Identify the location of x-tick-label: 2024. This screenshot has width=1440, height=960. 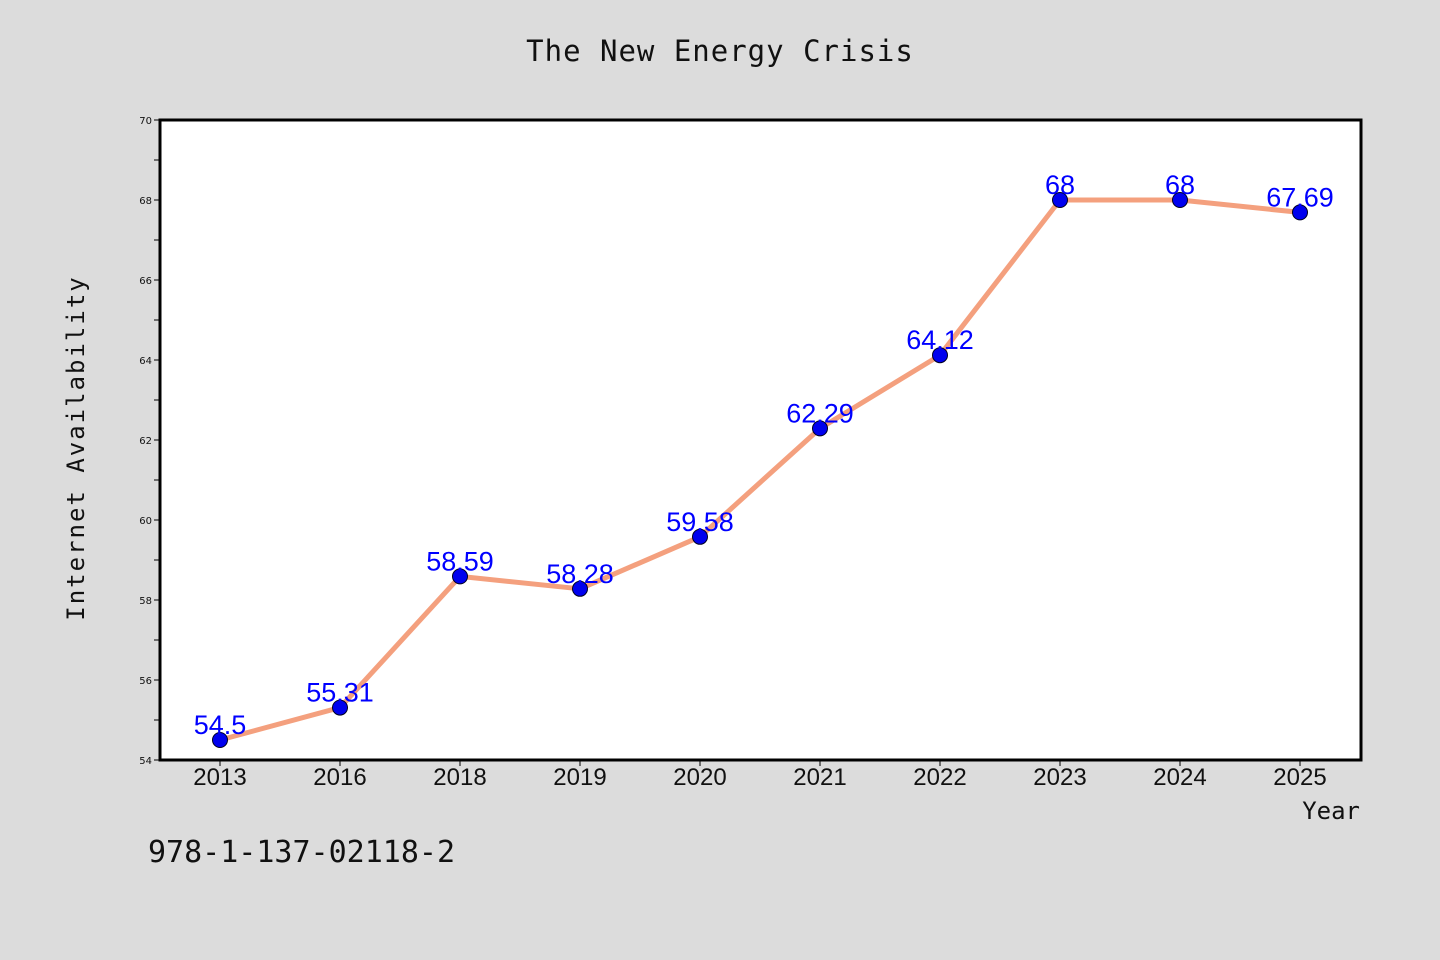
(1179, 777).